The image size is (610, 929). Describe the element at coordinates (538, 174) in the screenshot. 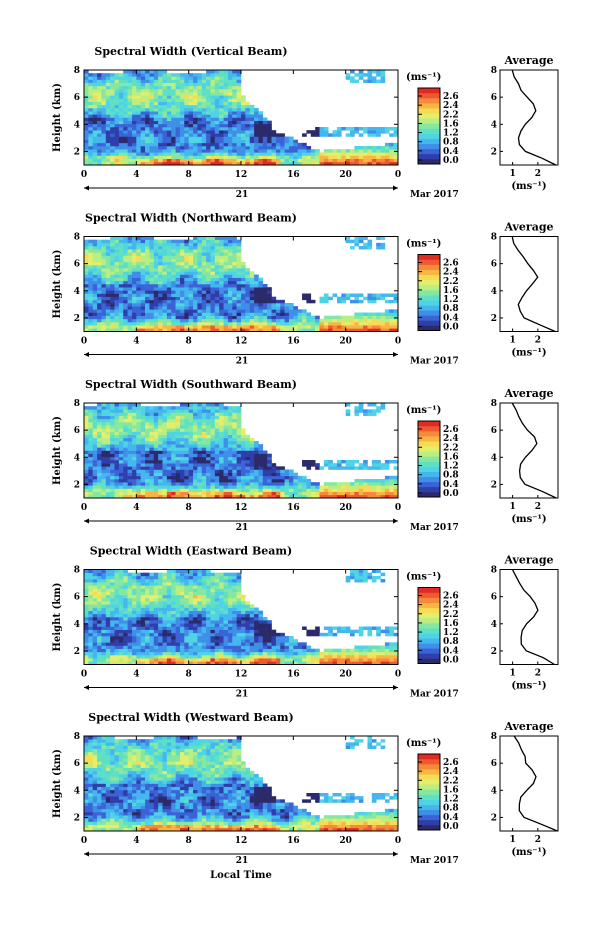

I see `avg-x-tick-label: 2` at that location.